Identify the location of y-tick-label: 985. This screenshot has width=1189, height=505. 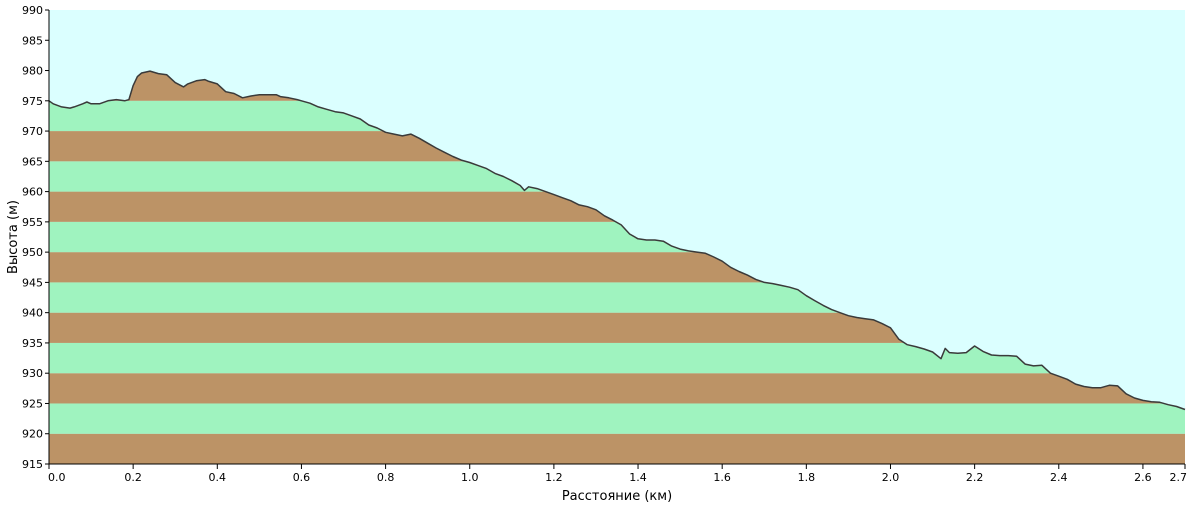
(32, 40).